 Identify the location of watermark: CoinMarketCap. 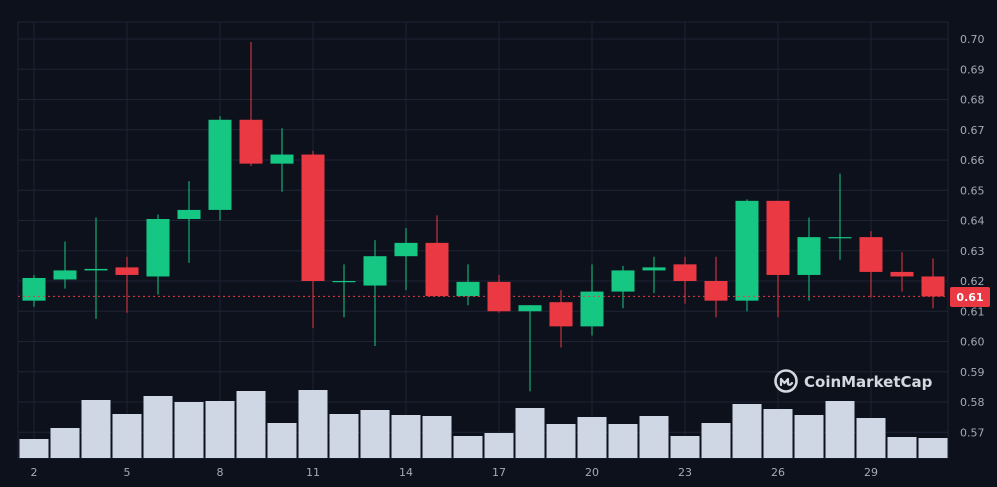
(853, 381).